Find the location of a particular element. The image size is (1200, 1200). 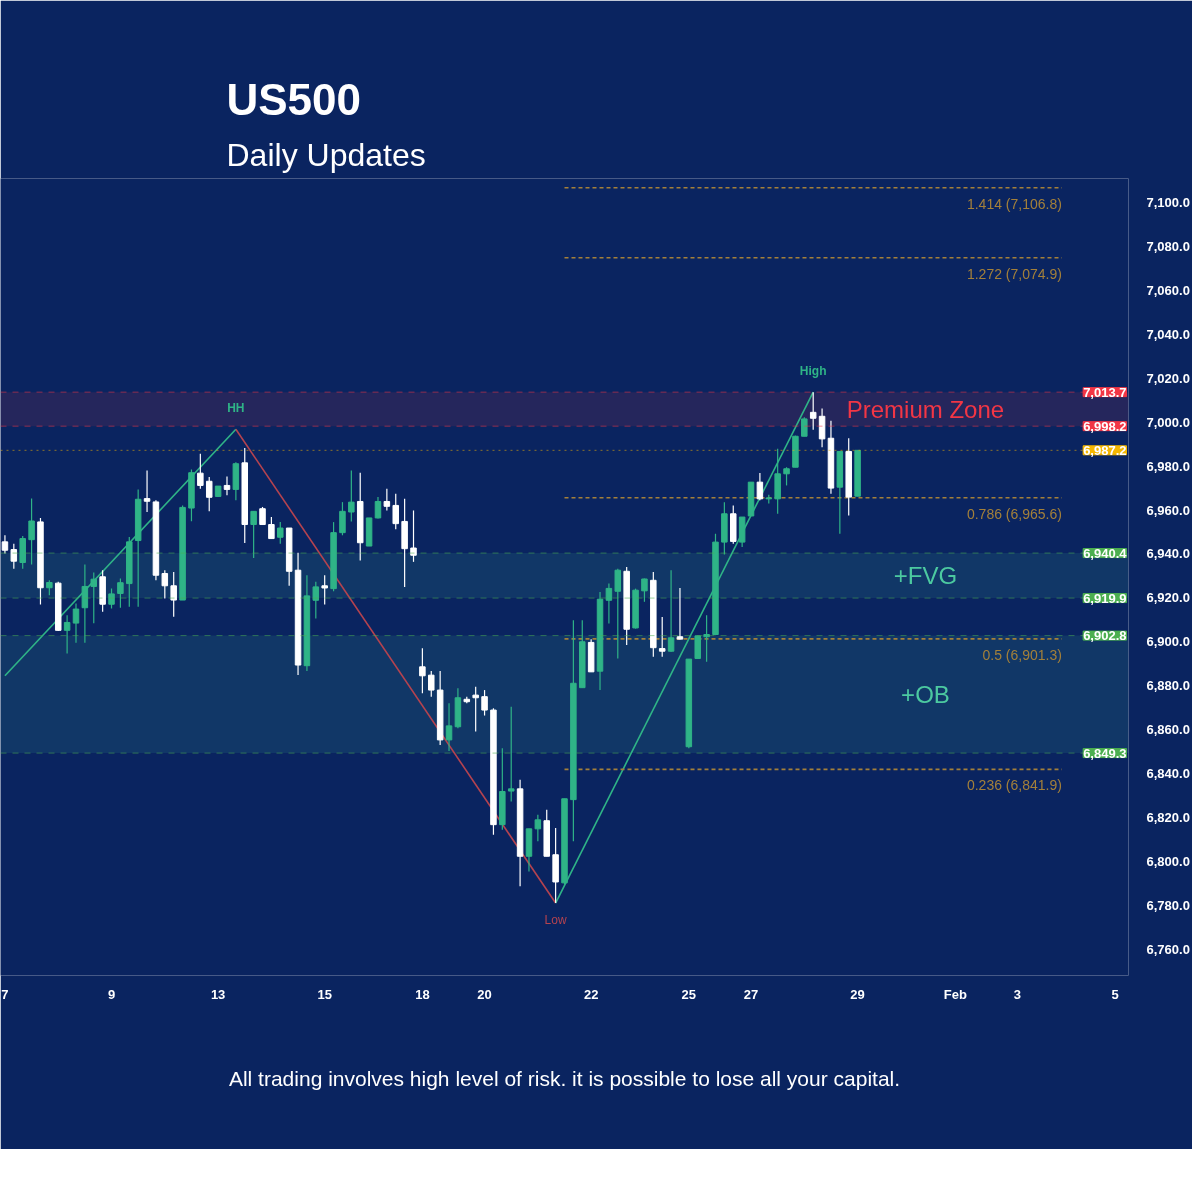

x-tick-label: 3 is located at coordinates (1017, 994).